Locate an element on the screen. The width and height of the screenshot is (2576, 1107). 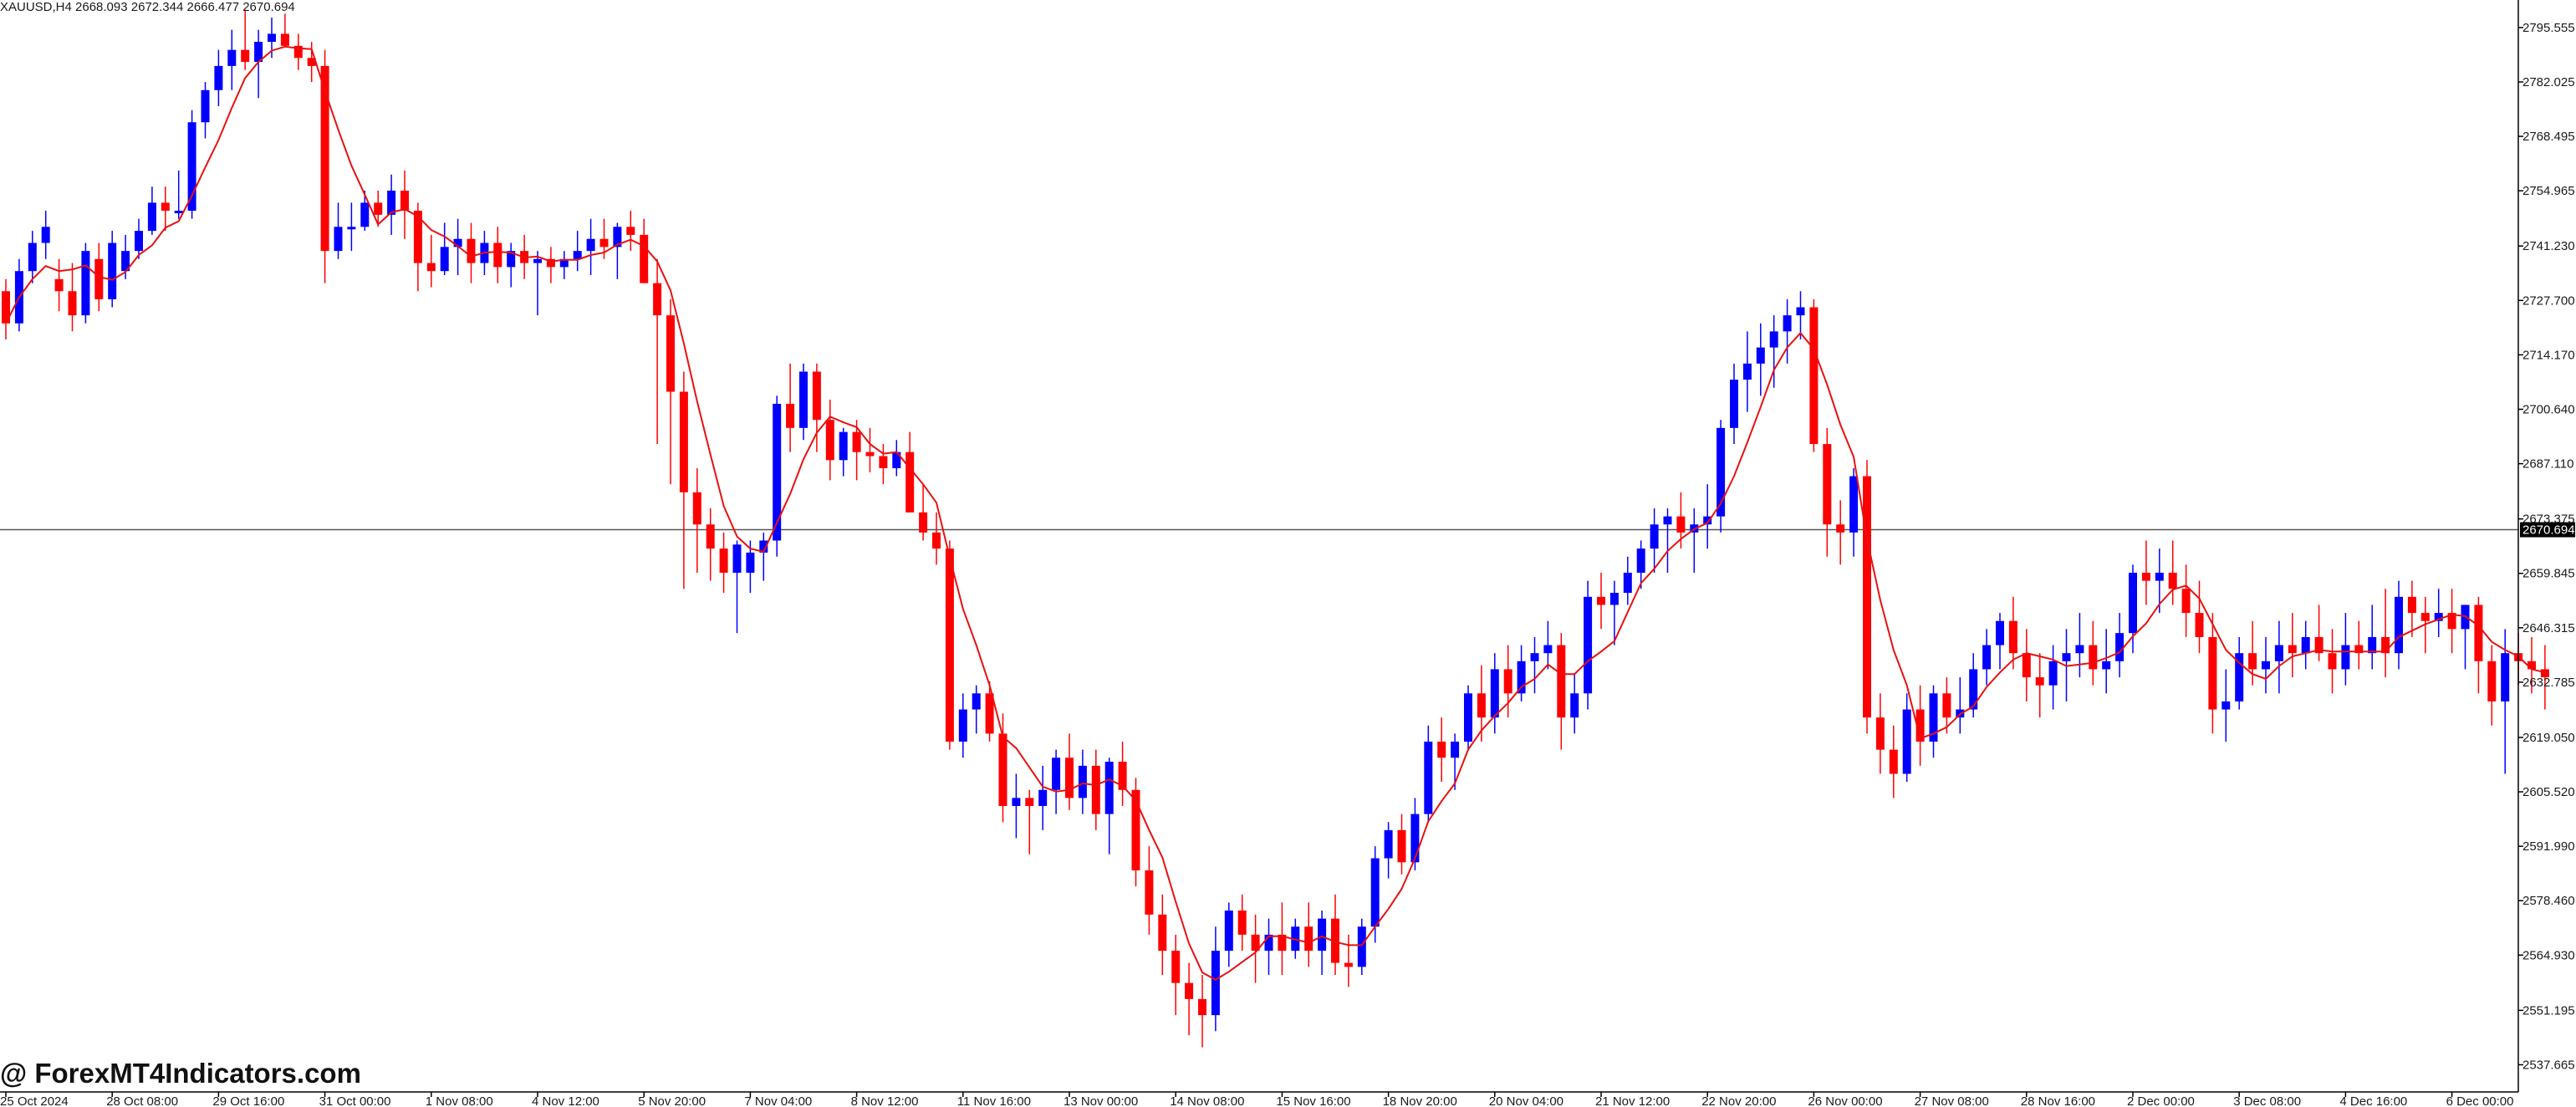
current-price-tag: 2670.694 is located at coordinates (2547, 530).